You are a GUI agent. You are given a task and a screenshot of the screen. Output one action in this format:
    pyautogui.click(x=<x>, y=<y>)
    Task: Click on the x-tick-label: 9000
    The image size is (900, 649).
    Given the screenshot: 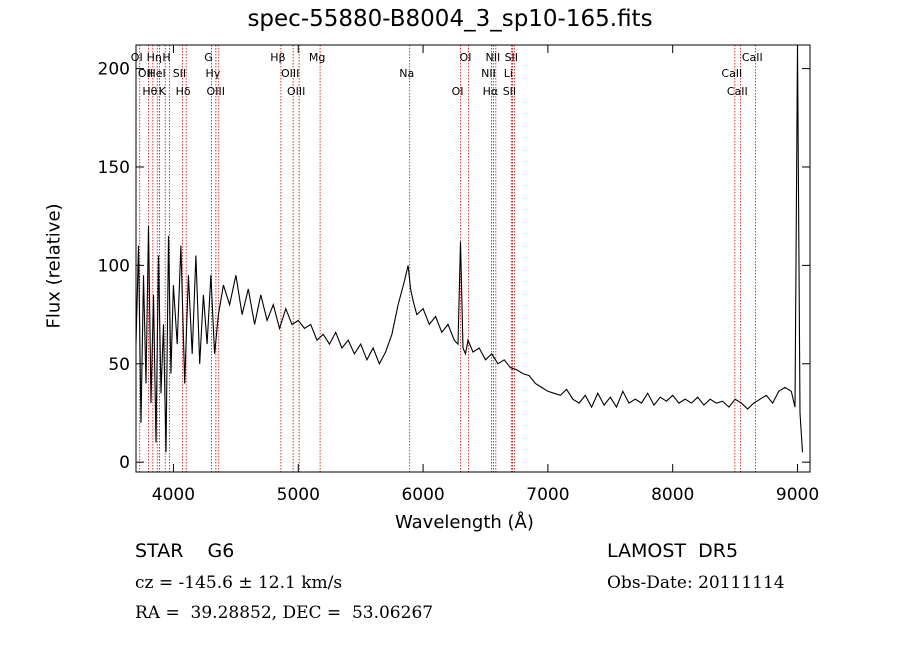 What is the action you would take?
    pyautogui.click(x=797, y=495)
    